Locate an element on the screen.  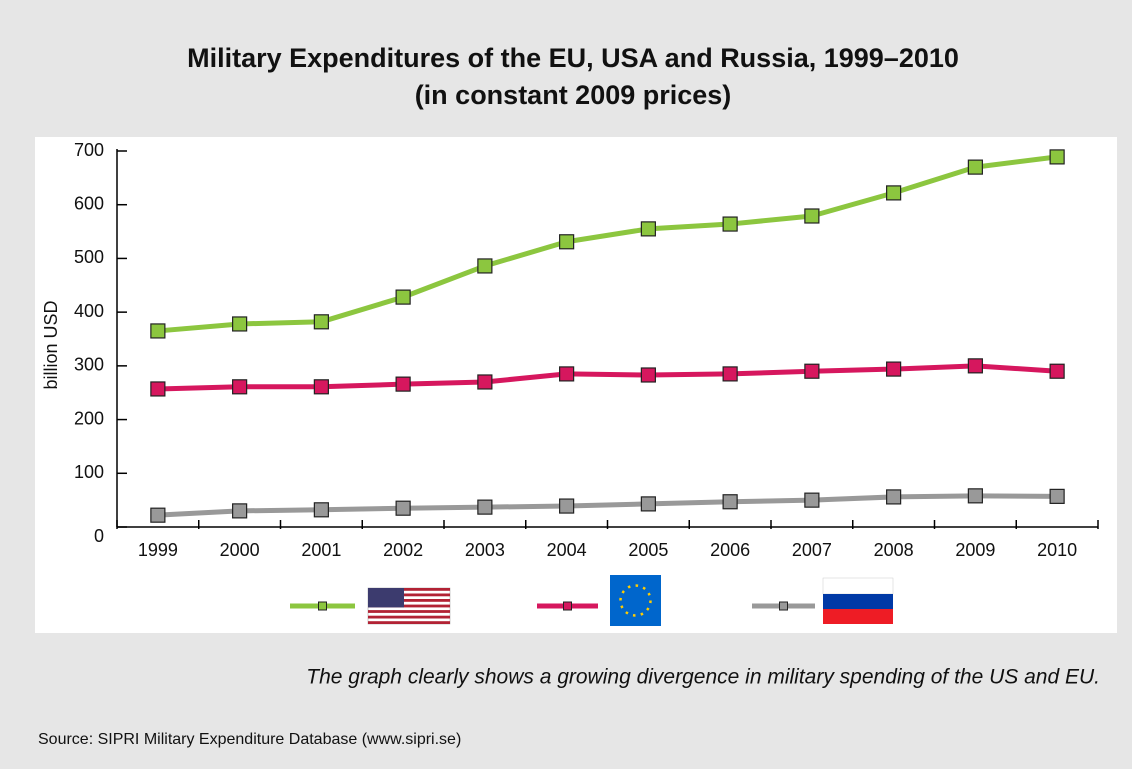
x-tick-label: 1999 is located at coordinates (158, 550).